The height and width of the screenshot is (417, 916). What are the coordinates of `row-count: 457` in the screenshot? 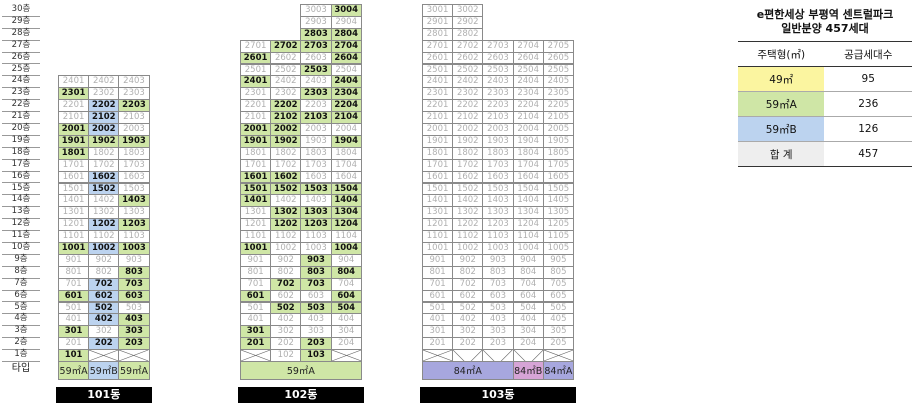 It's located at (868, 154).